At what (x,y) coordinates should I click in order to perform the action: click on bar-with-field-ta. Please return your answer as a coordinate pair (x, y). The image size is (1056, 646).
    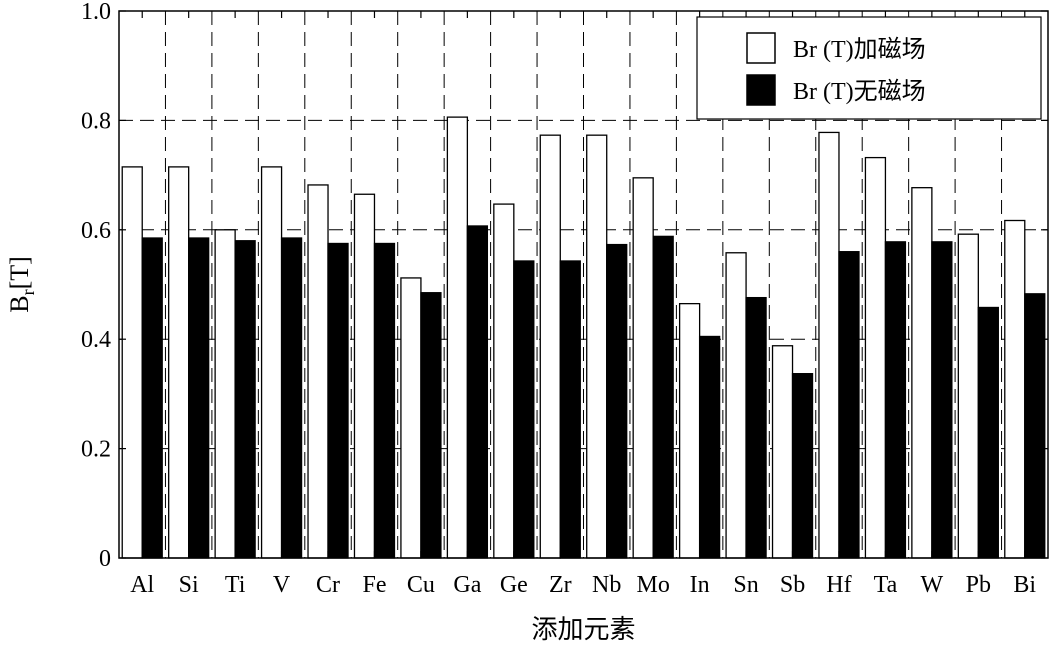
    Looking at the image, I should click on (875, 357).